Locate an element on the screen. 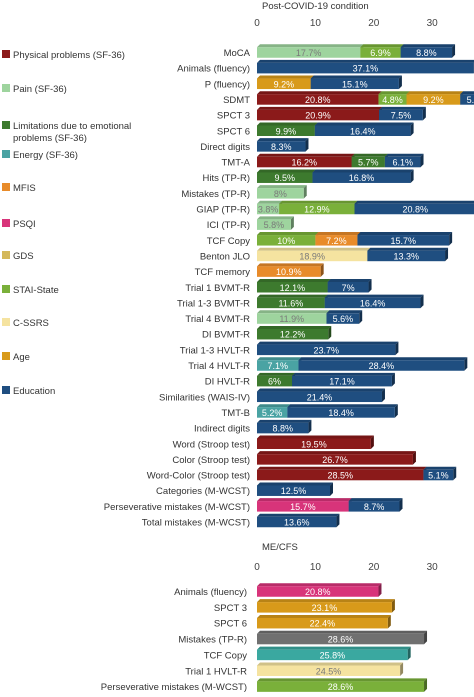 Image resolution: width=474 pixels, height=697 pixels. row-label: Indirect digits is located at coordinates (222, 429).